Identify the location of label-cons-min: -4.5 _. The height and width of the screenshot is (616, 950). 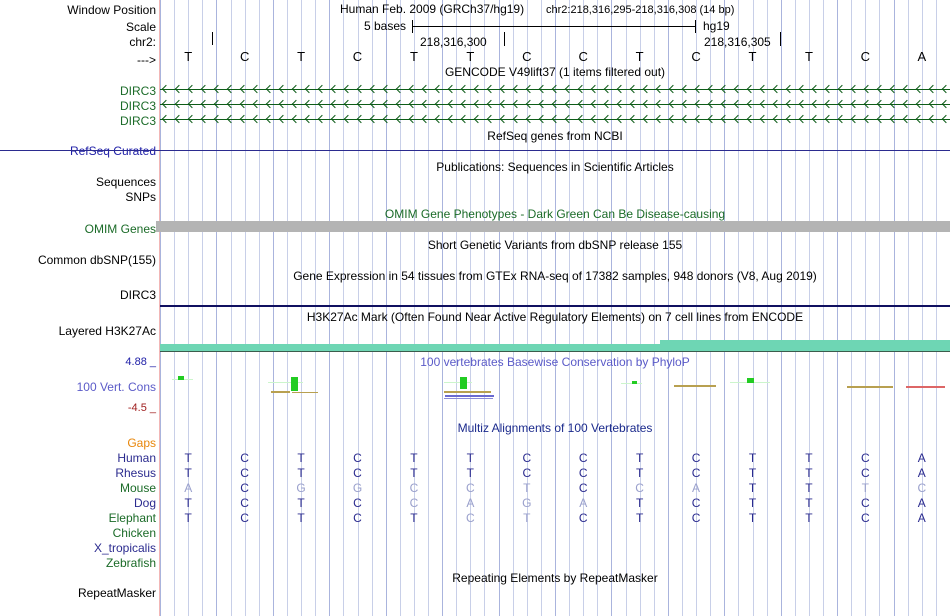
(141, 408).